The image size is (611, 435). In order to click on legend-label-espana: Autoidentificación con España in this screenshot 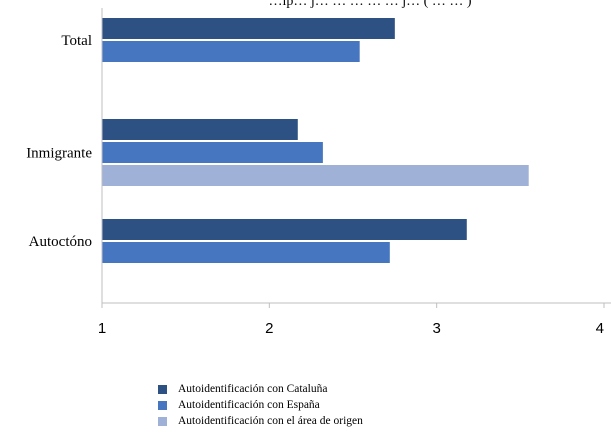, I will do `click(249, 405)`.